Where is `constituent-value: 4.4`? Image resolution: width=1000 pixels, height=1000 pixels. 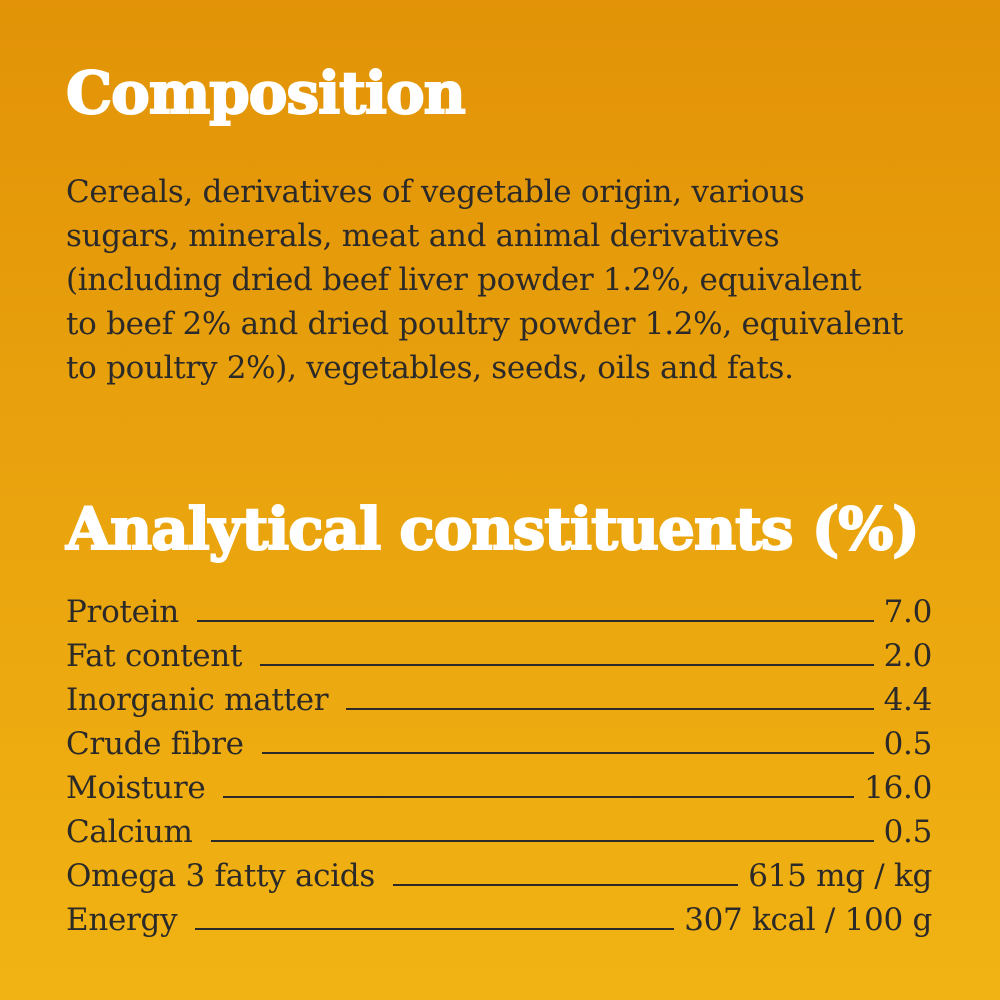
constituent-value: 4.4 is located at coordinates (908, 700).